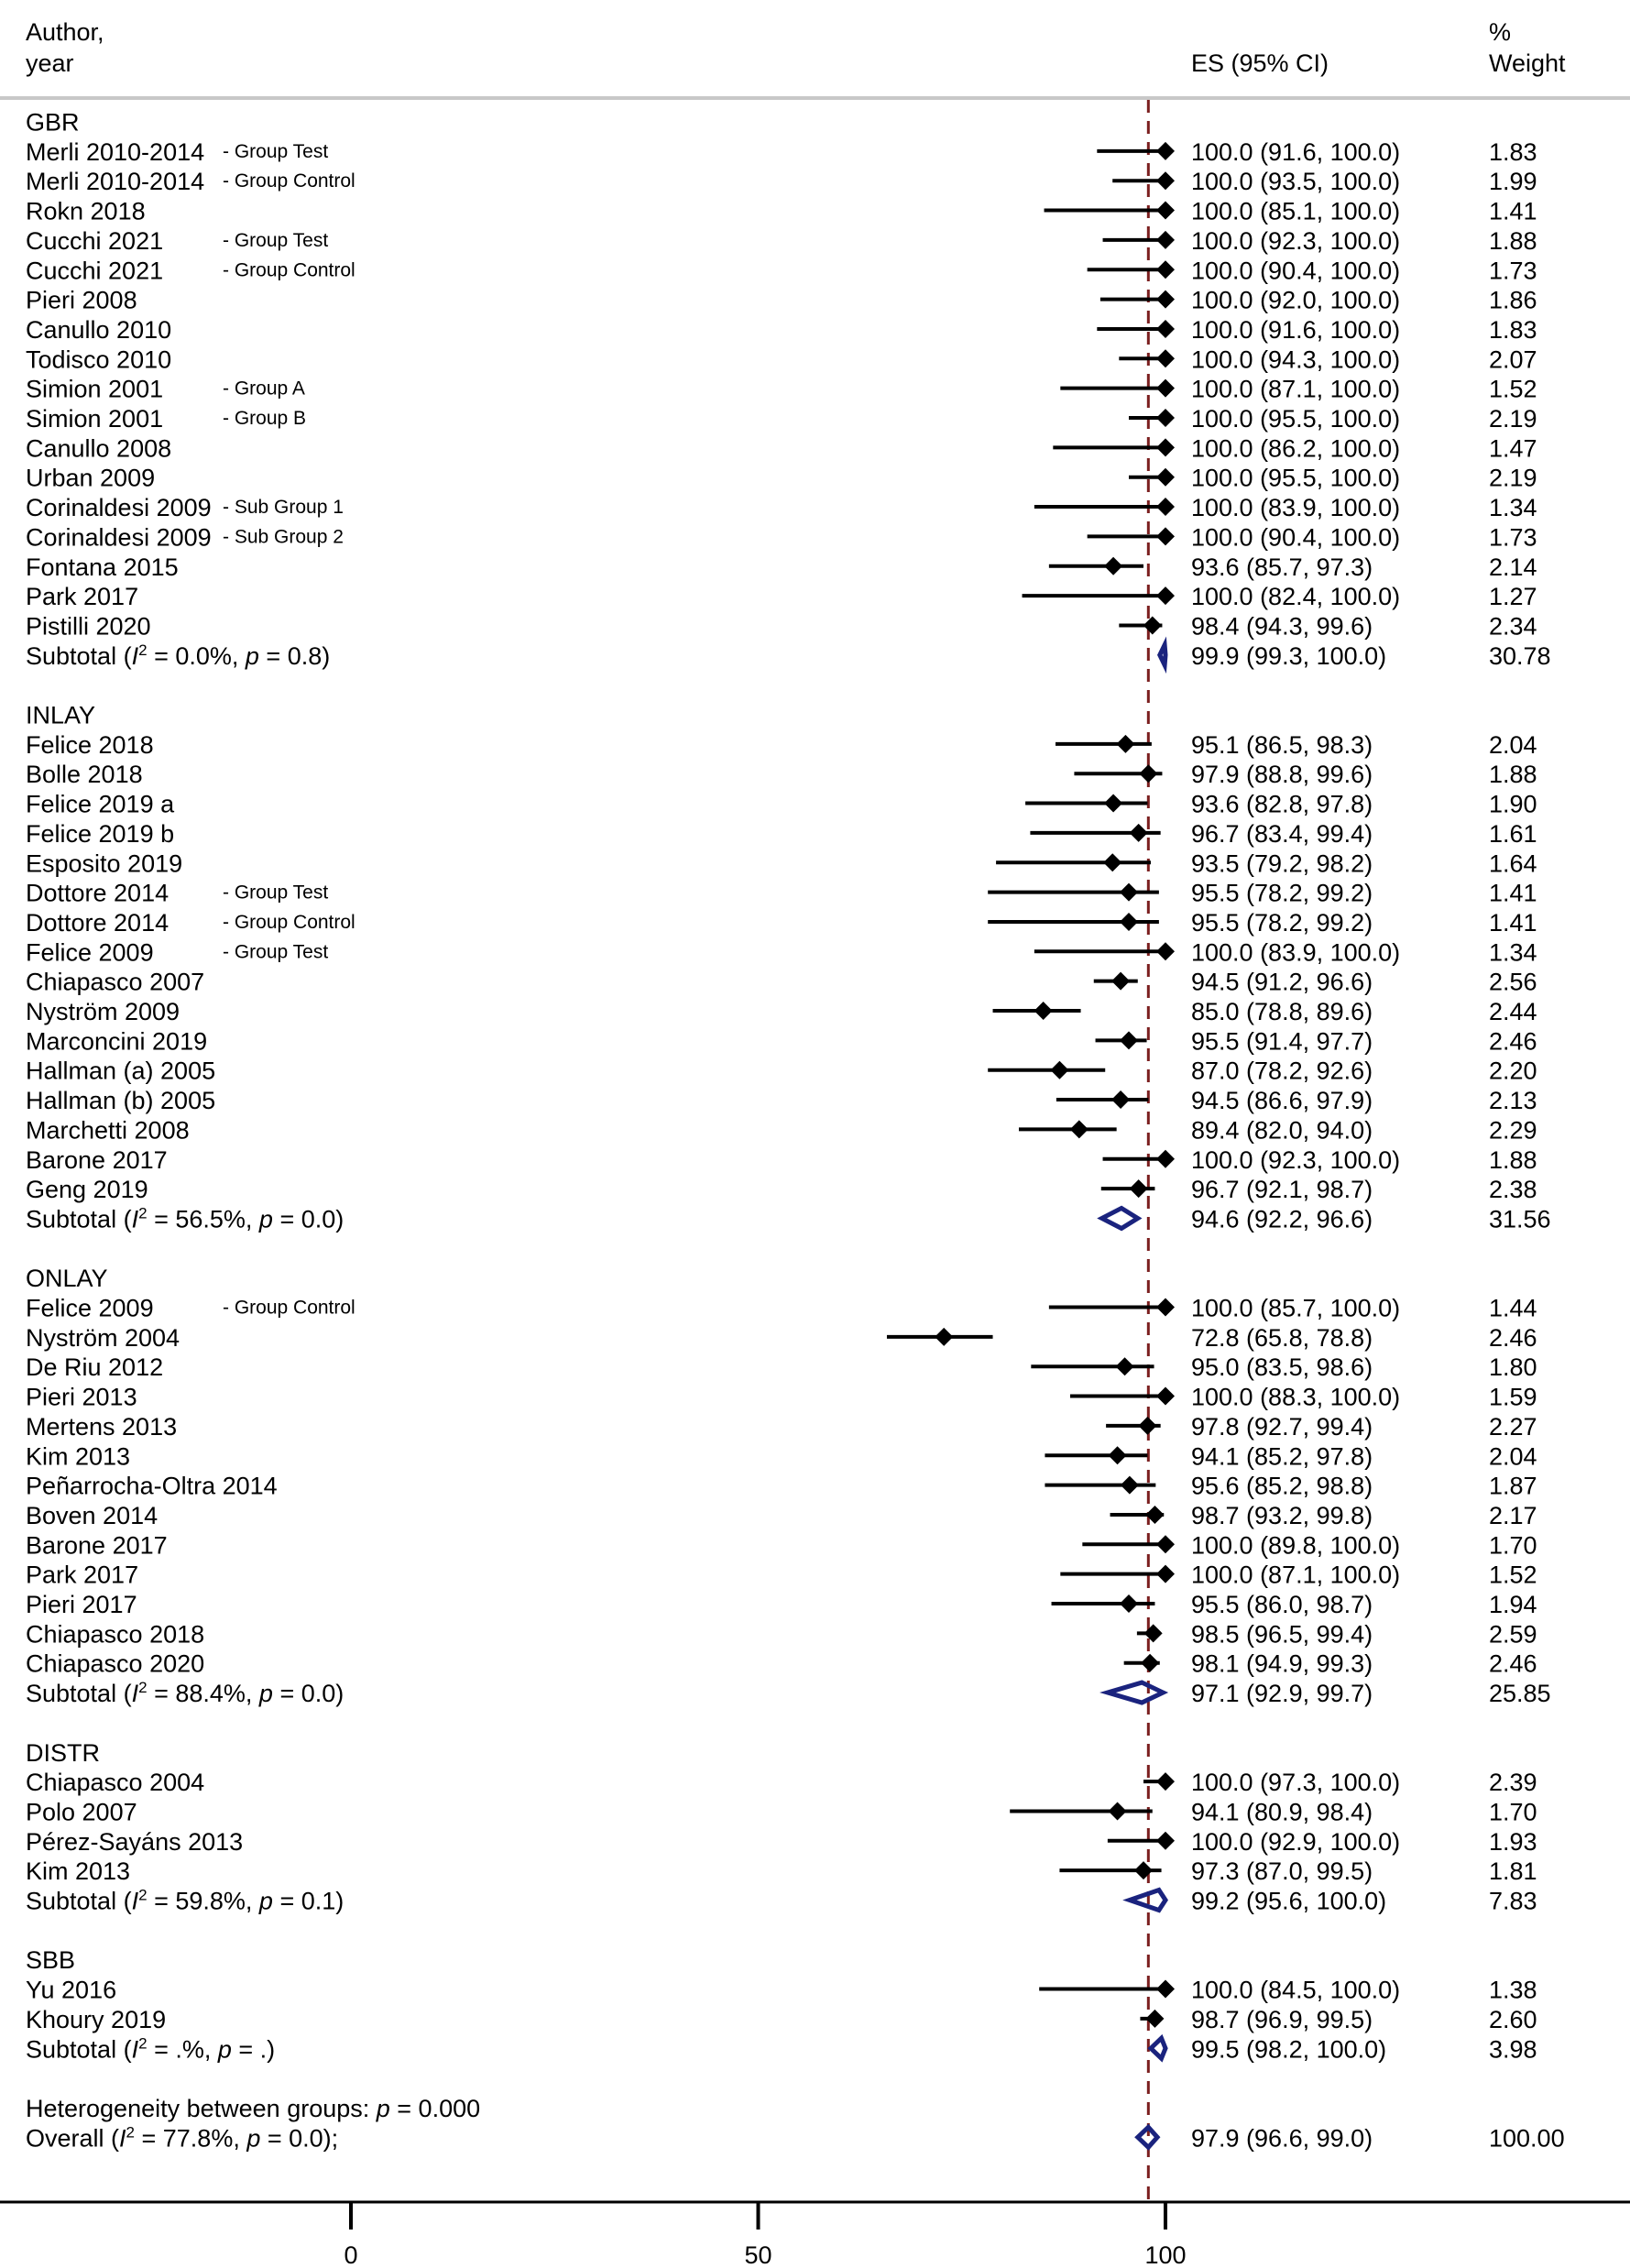 This screenshot has width=1630, height=2268. What do you see at coordinates (1117, 1455) in the screenshot?
I see `study-2-5-estimate-marker` at bounding box center [1117, 1455].